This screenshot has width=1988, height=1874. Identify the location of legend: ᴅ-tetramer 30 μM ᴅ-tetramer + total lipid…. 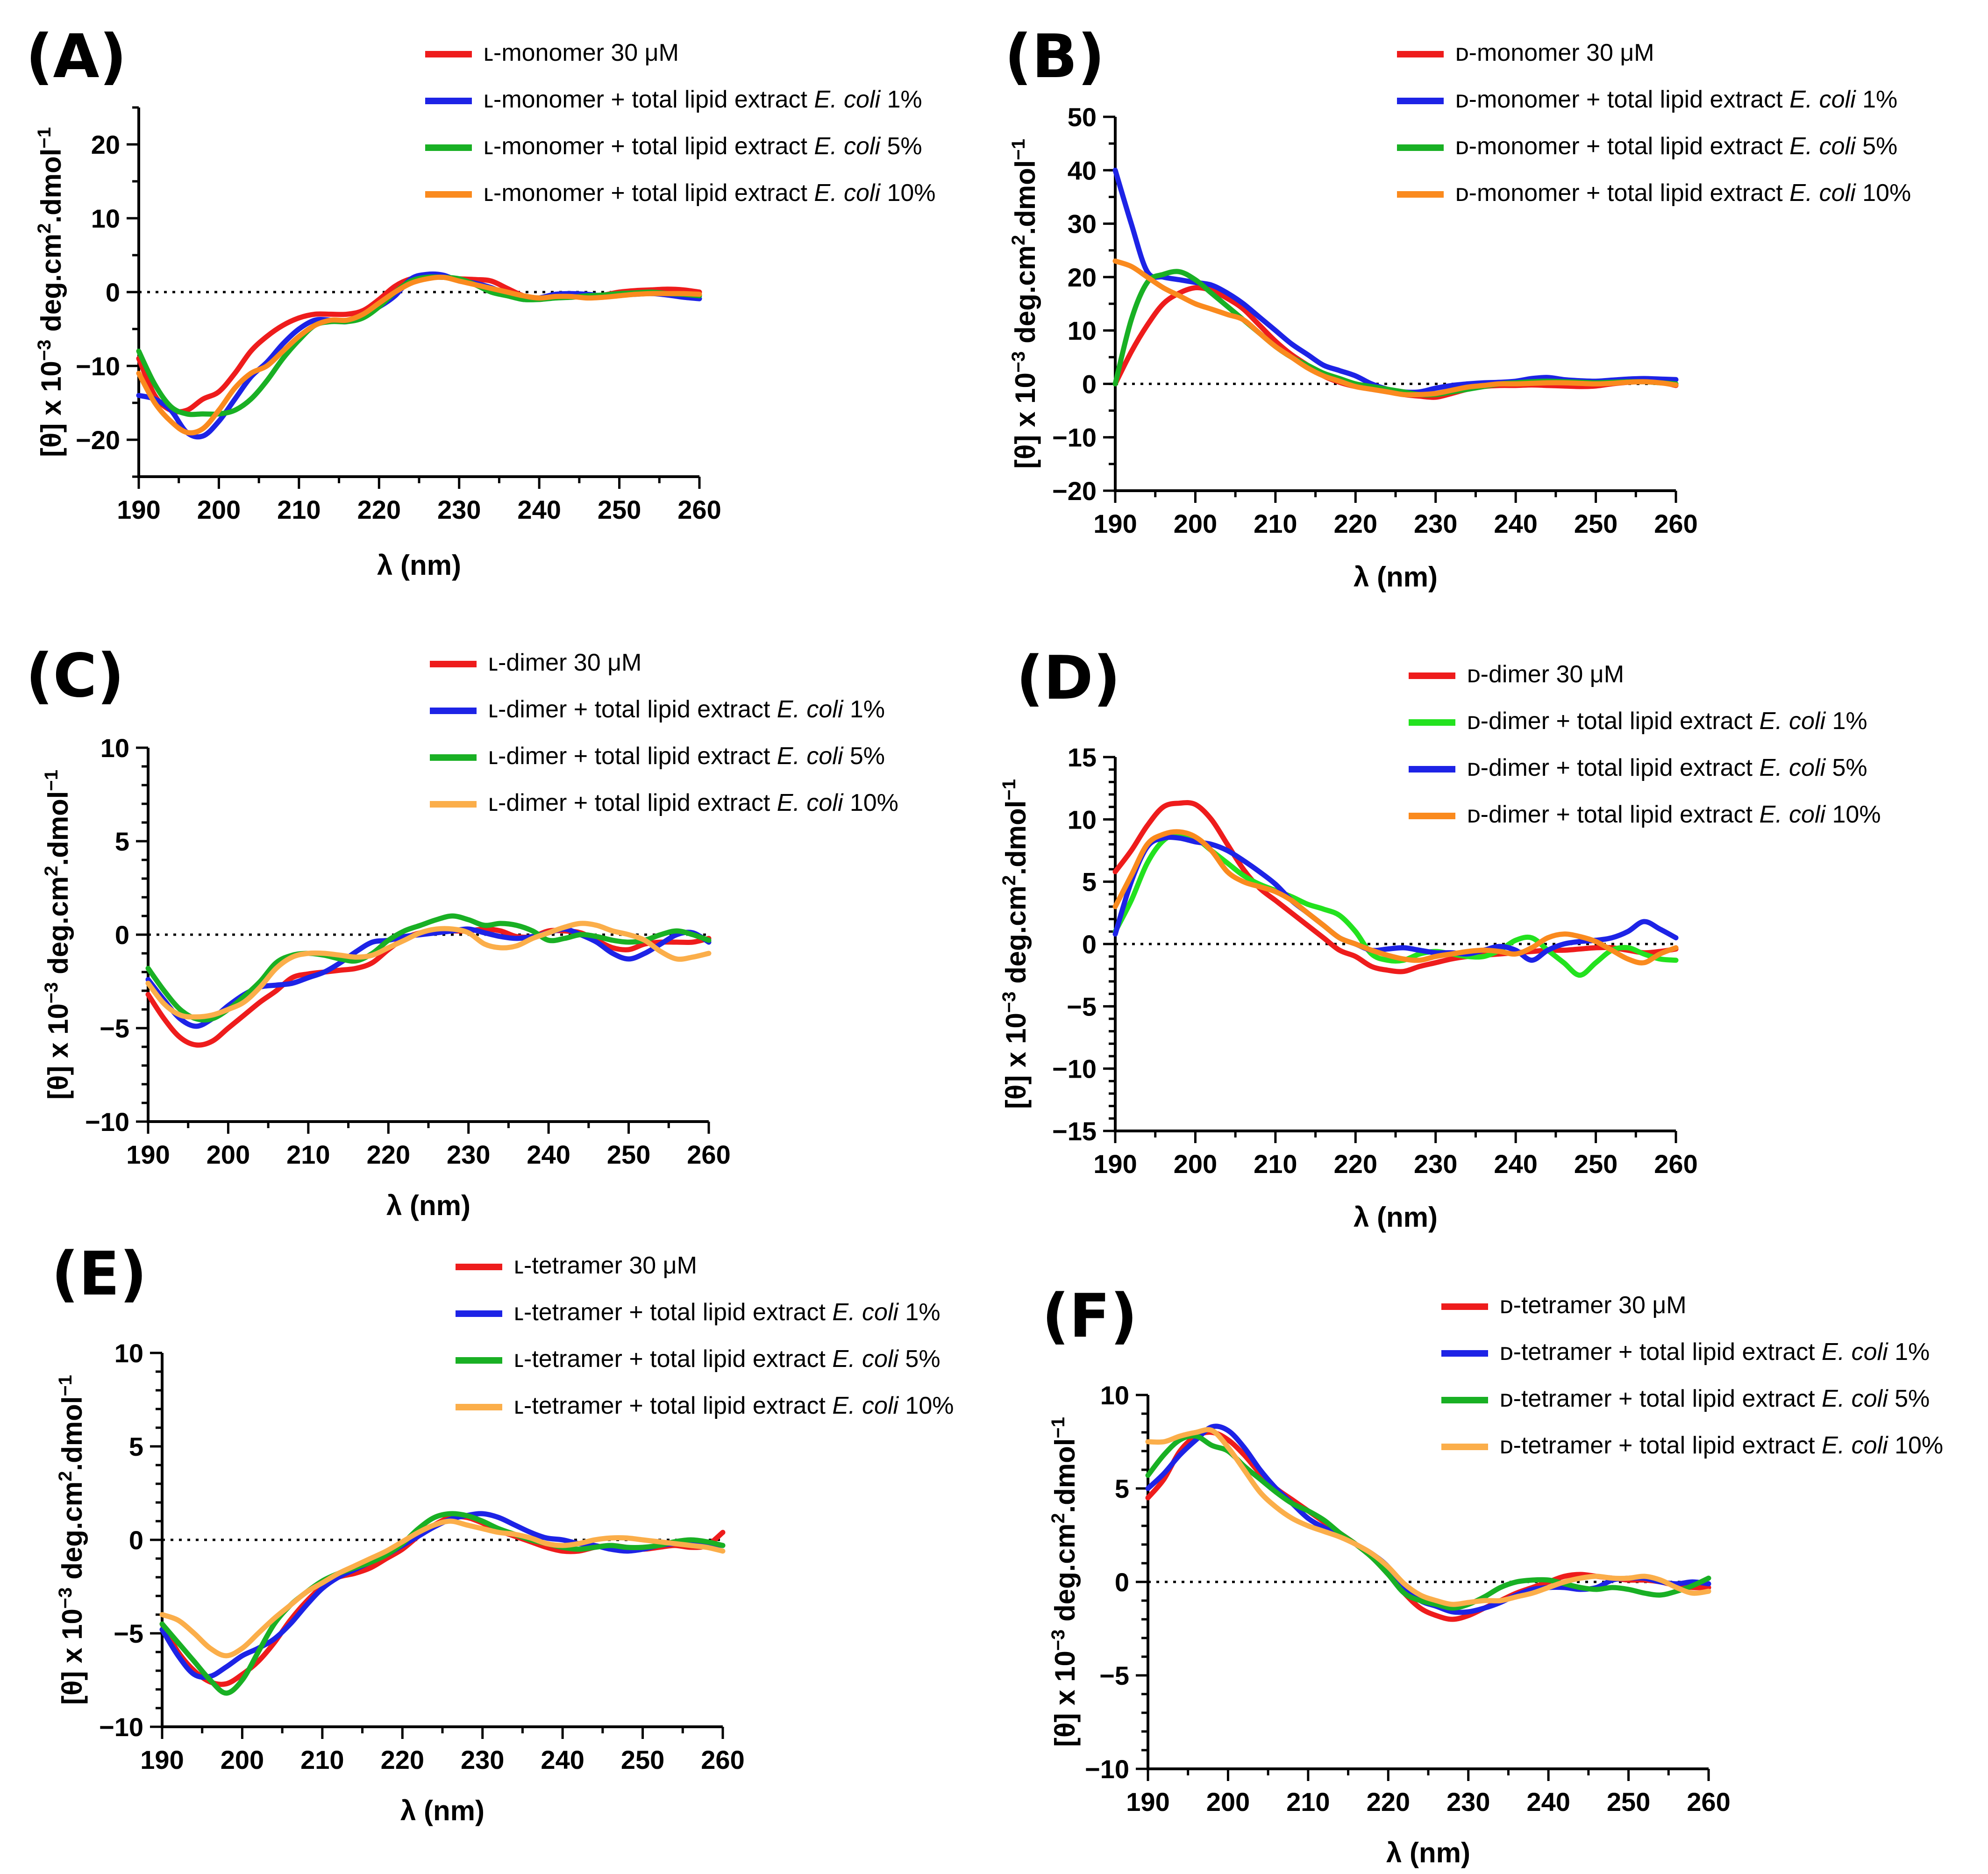
(1692, 1375).